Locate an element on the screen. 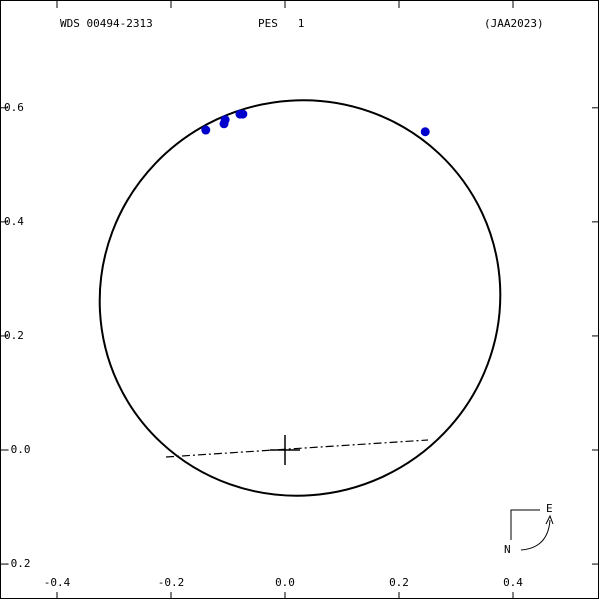  compass-arrow is located at coordinates (535, 535).